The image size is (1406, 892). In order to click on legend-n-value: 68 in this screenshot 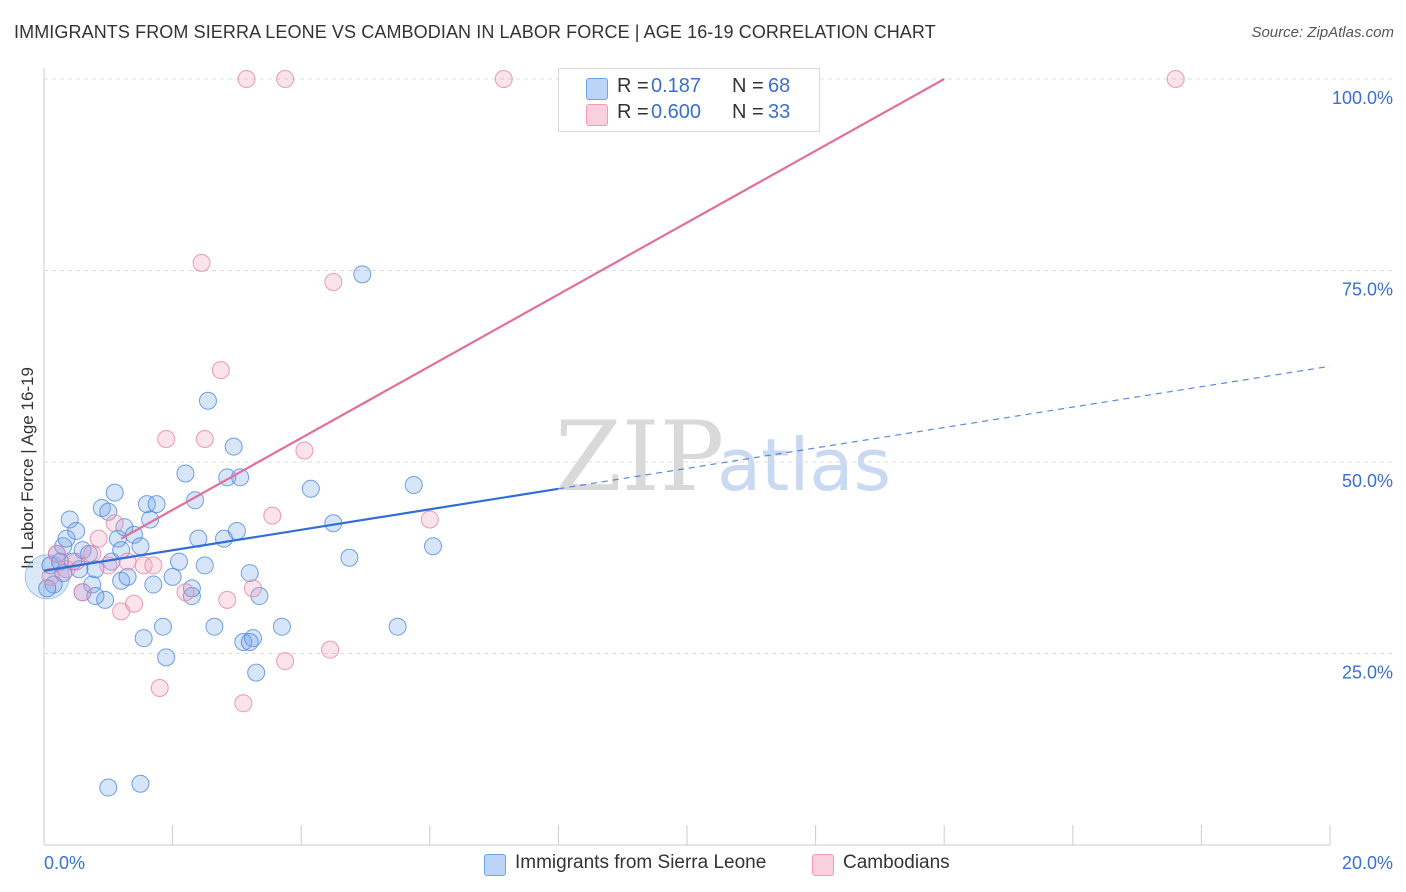, I will do `click(779, 86)`.